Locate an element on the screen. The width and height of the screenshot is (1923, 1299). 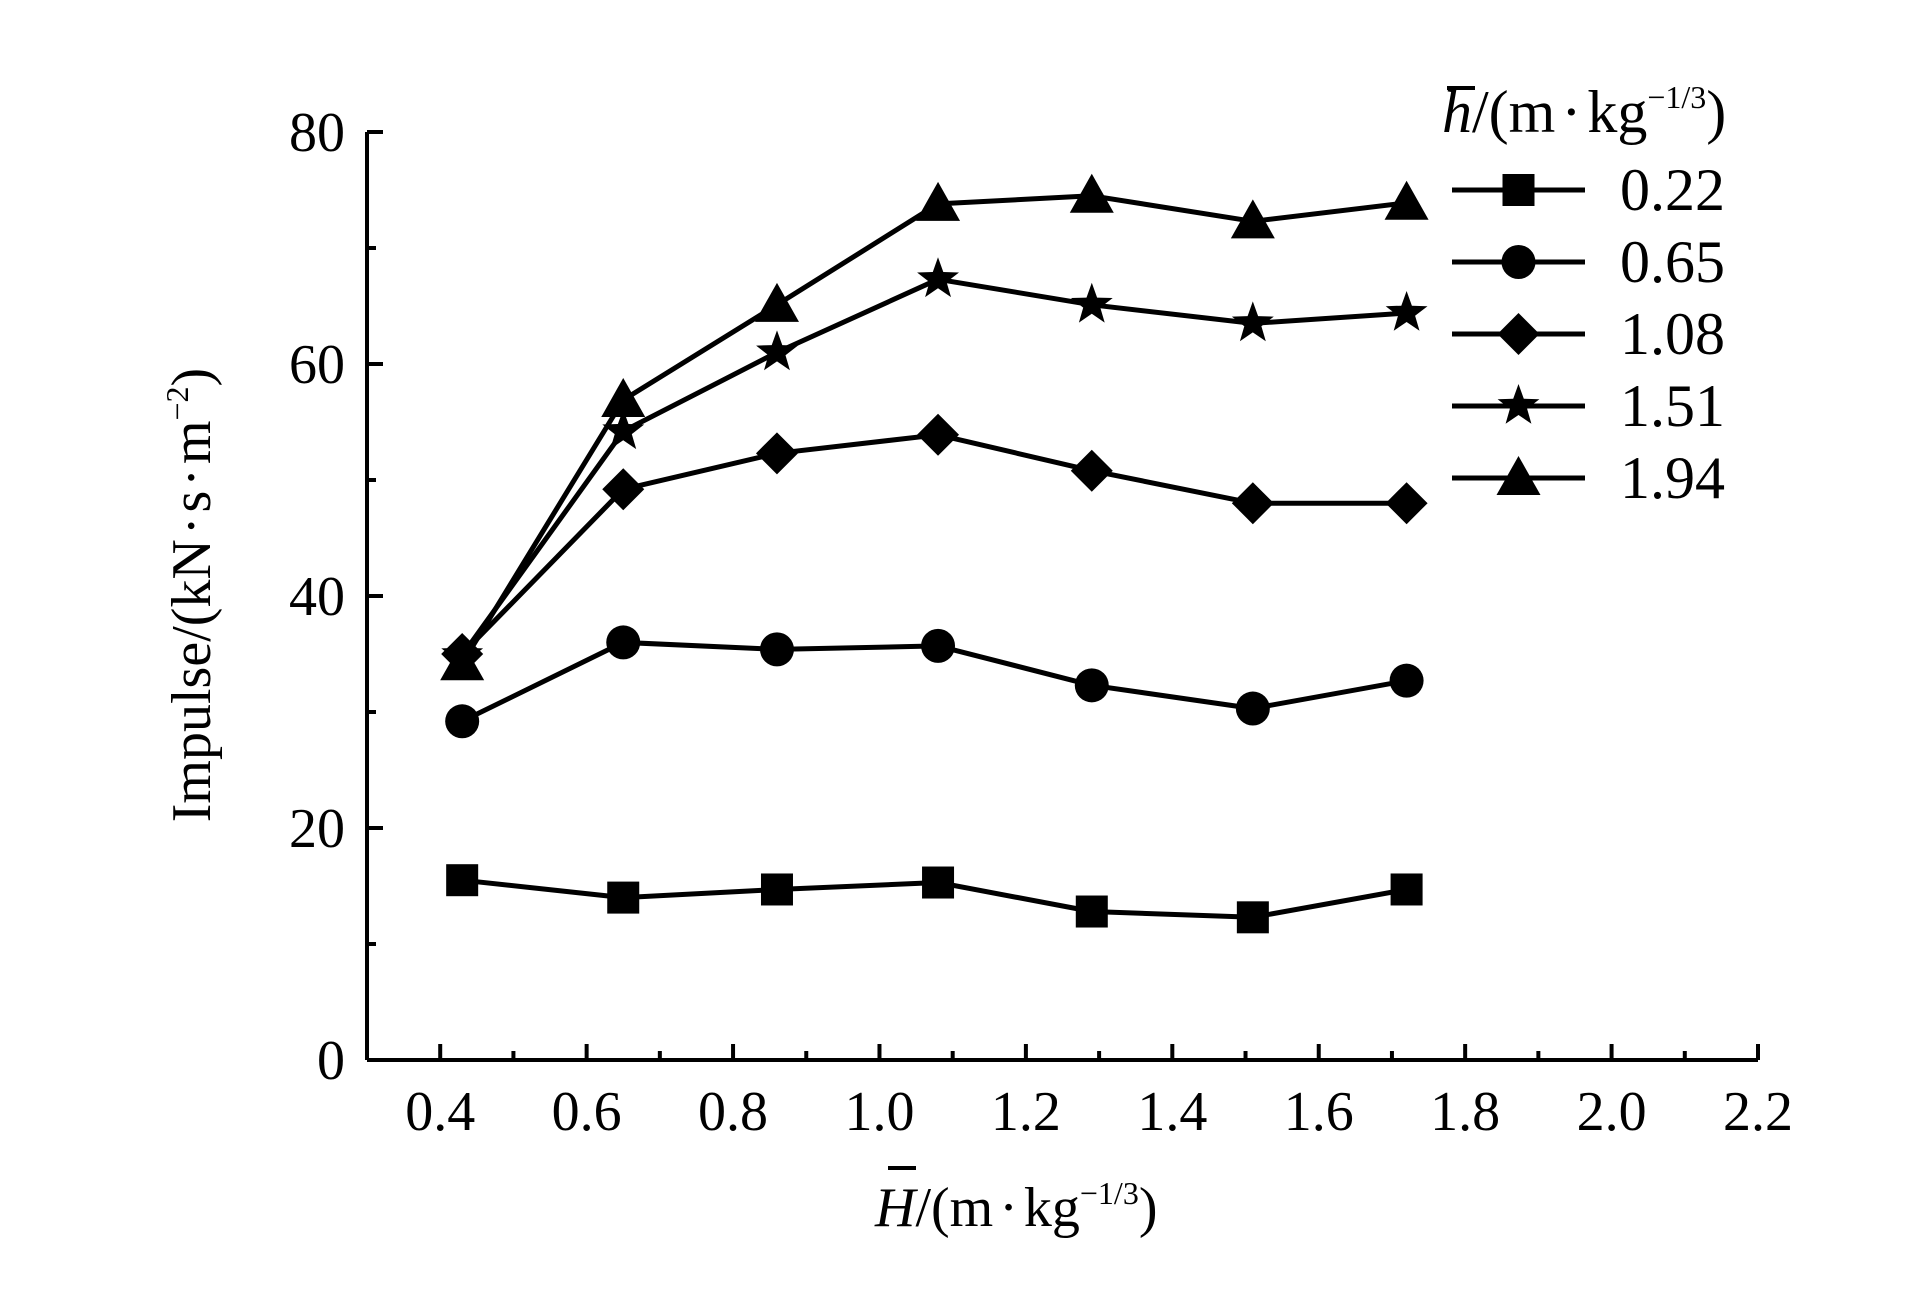
legend-item: 0.22 is located at coordinates (1588, 190).